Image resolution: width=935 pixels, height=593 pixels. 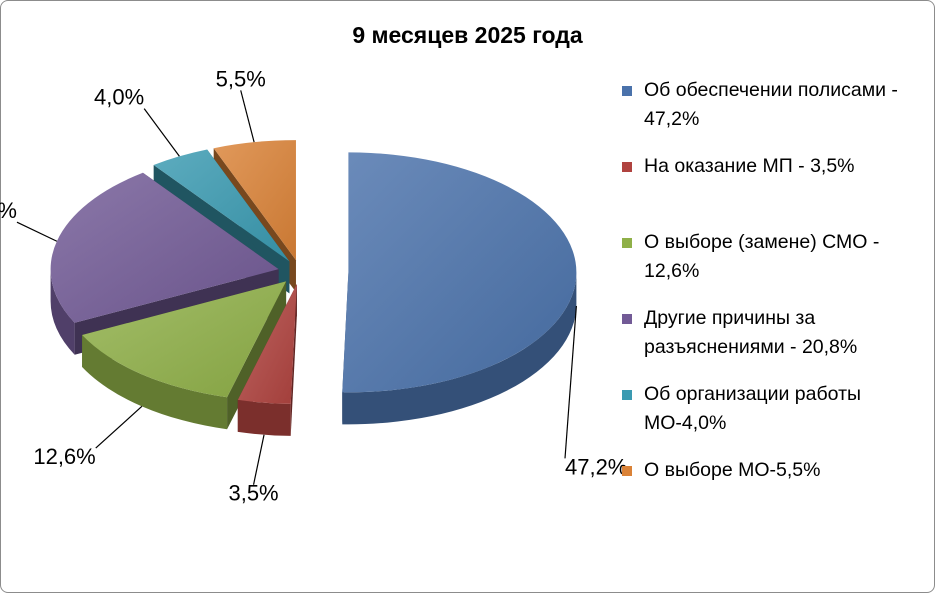 What do you see at coordinates (267, 343) in the screenshot?
I see `slice-2-top` at bounding box center [267, 343].